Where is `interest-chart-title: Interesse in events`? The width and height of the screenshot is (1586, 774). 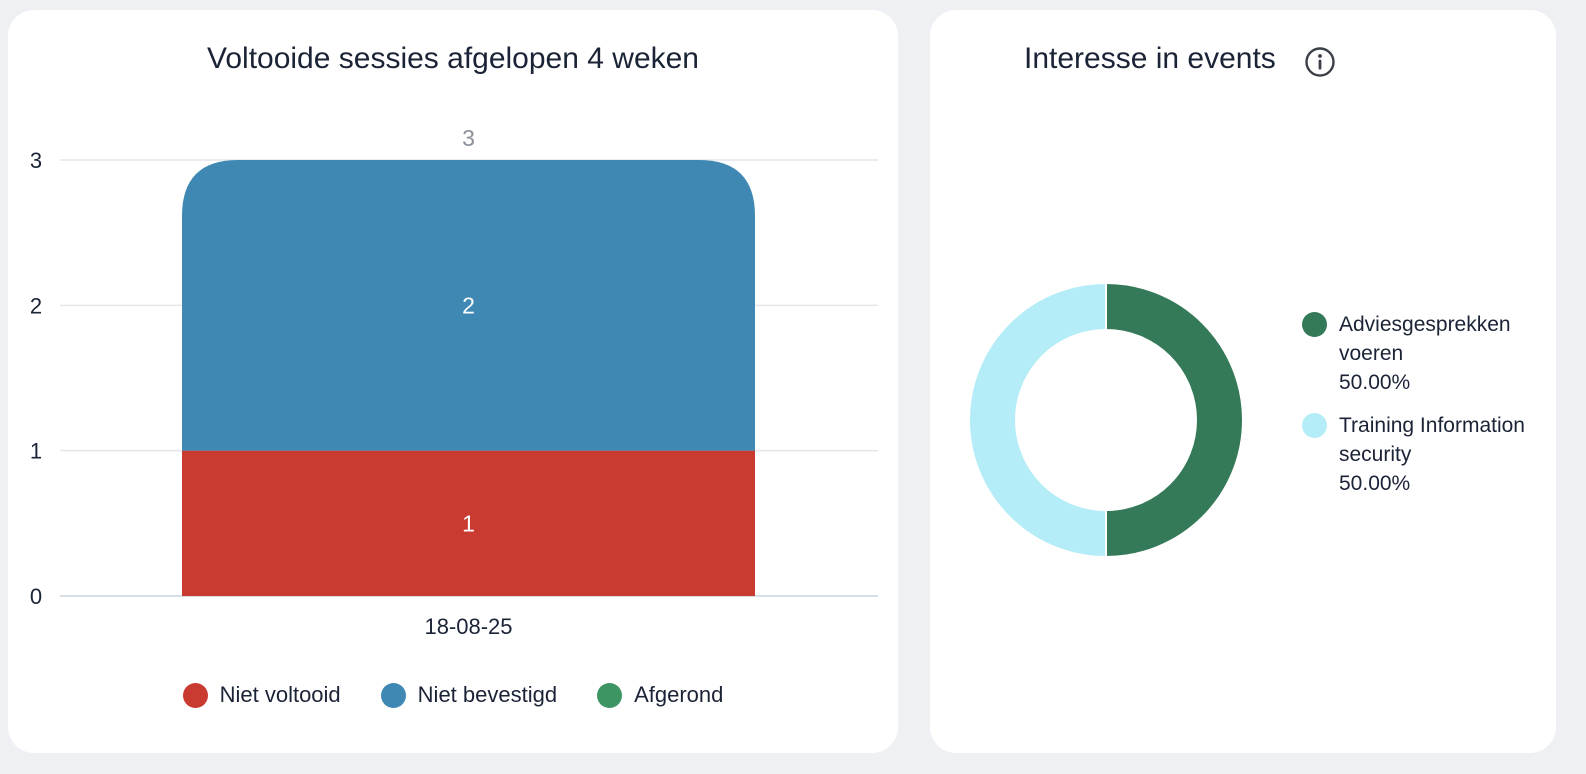 interest-chart-title: Interesse in events is located at coordinates (1150, 58).